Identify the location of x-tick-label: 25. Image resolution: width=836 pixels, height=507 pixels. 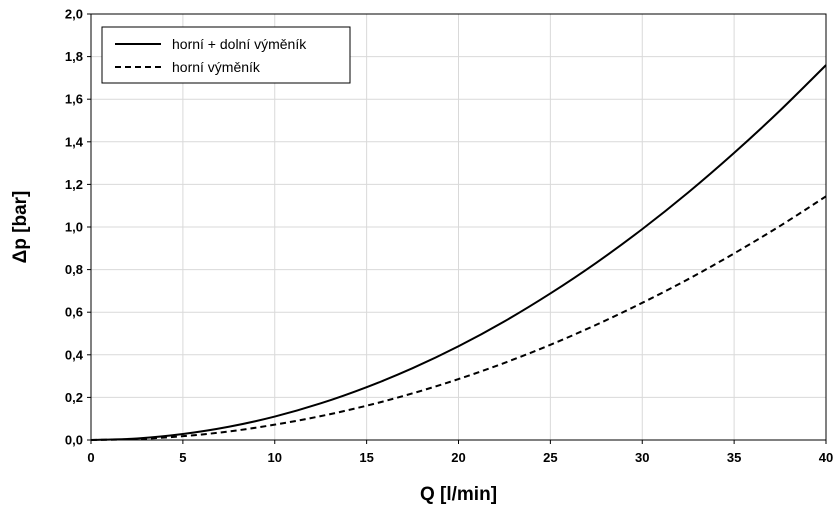
(550, 457).